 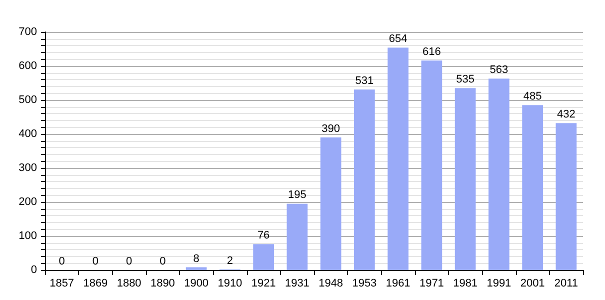 I want to click on data-label: 2, so click(x=229, y=260).